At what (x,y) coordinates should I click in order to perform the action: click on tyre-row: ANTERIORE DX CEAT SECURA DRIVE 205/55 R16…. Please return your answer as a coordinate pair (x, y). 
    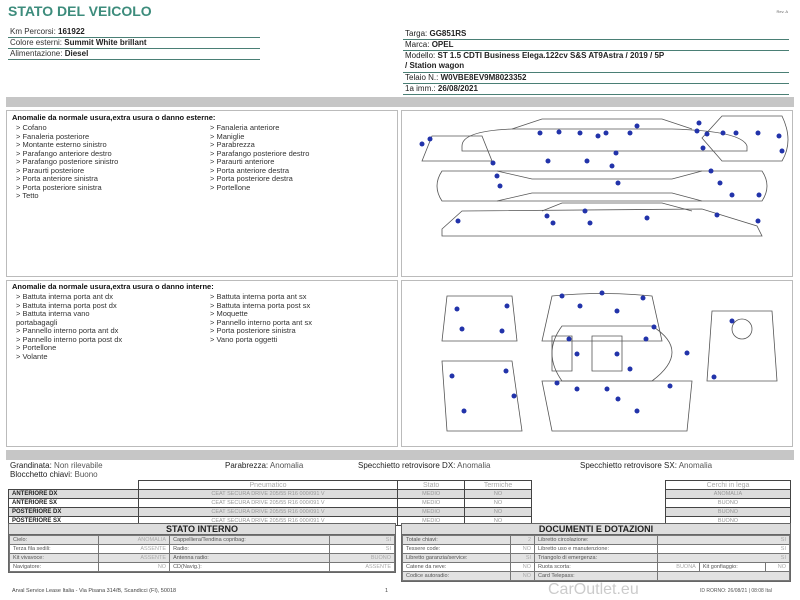
    Looking at the image, I should click on (270, 494).